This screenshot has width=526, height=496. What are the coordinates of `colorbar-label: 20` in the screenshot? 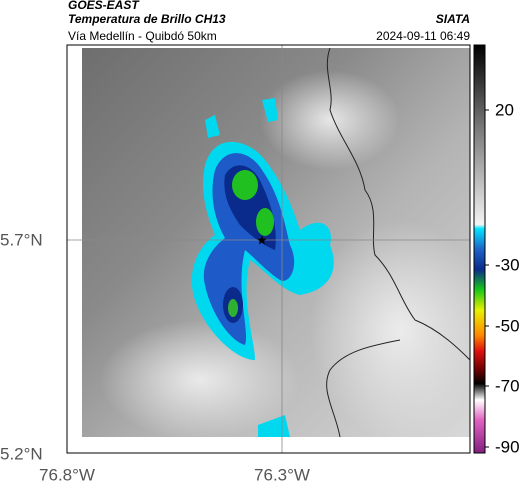 It's located at (504, 109).